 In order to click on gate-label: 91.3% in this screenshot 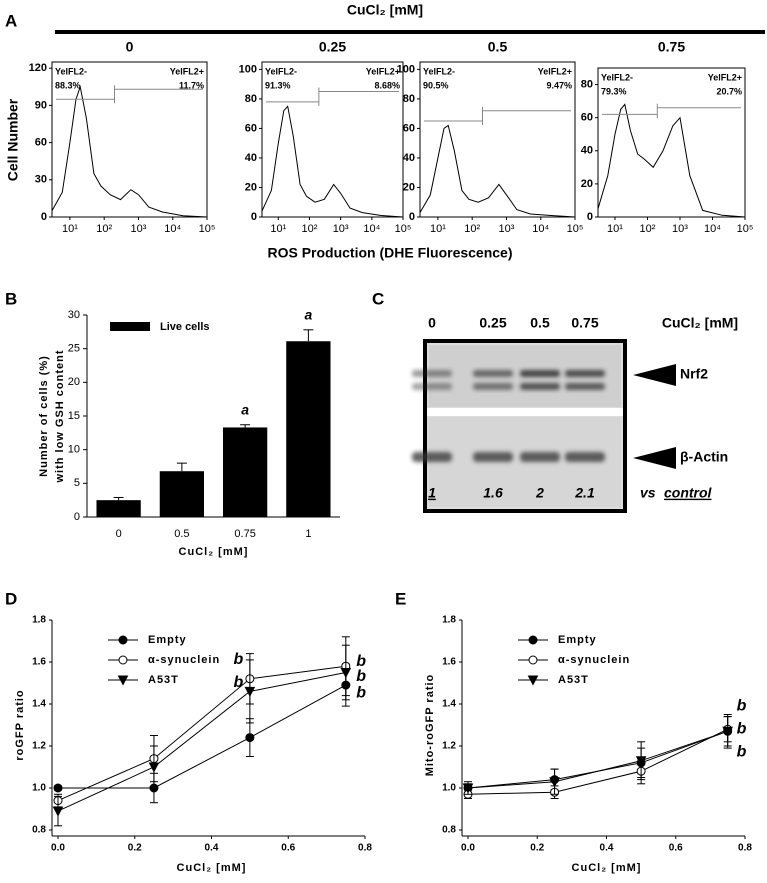, I will do `click(278, 85)`.